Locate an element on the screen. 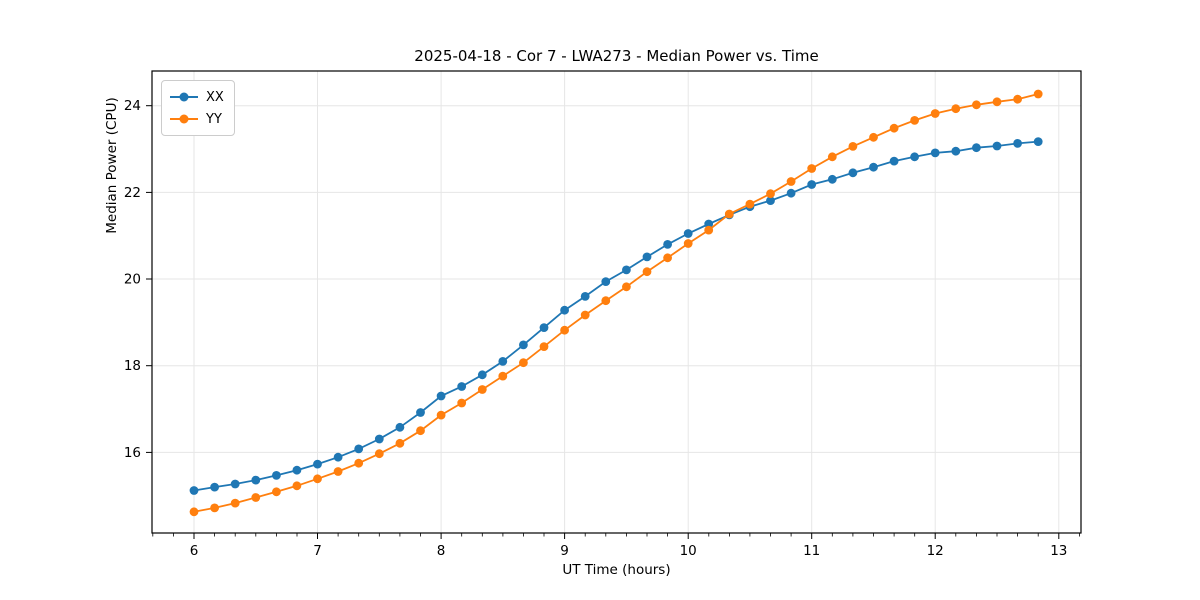  y-tick-label: 22 is located at coordinates (132, 193).